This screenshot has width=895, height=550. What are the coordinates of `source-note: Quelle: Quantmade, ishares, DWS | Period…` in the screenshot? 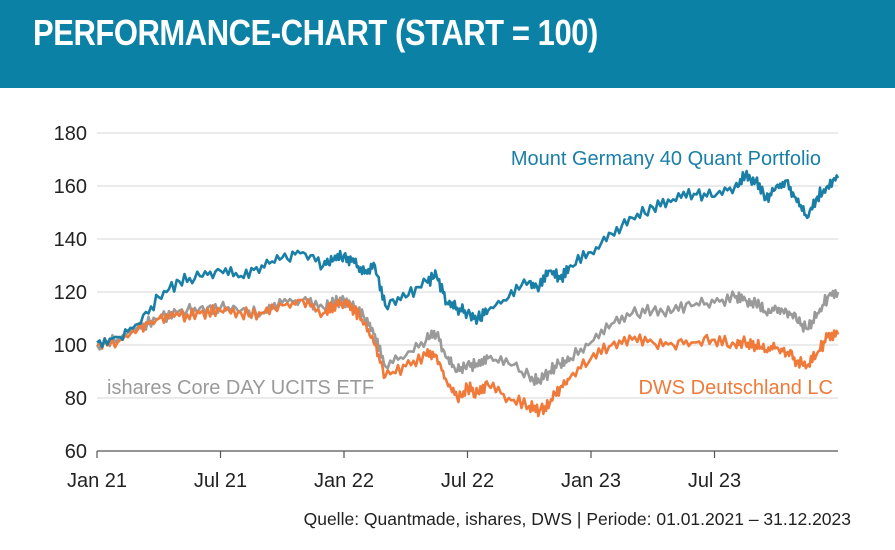 It's located at (577, 519).